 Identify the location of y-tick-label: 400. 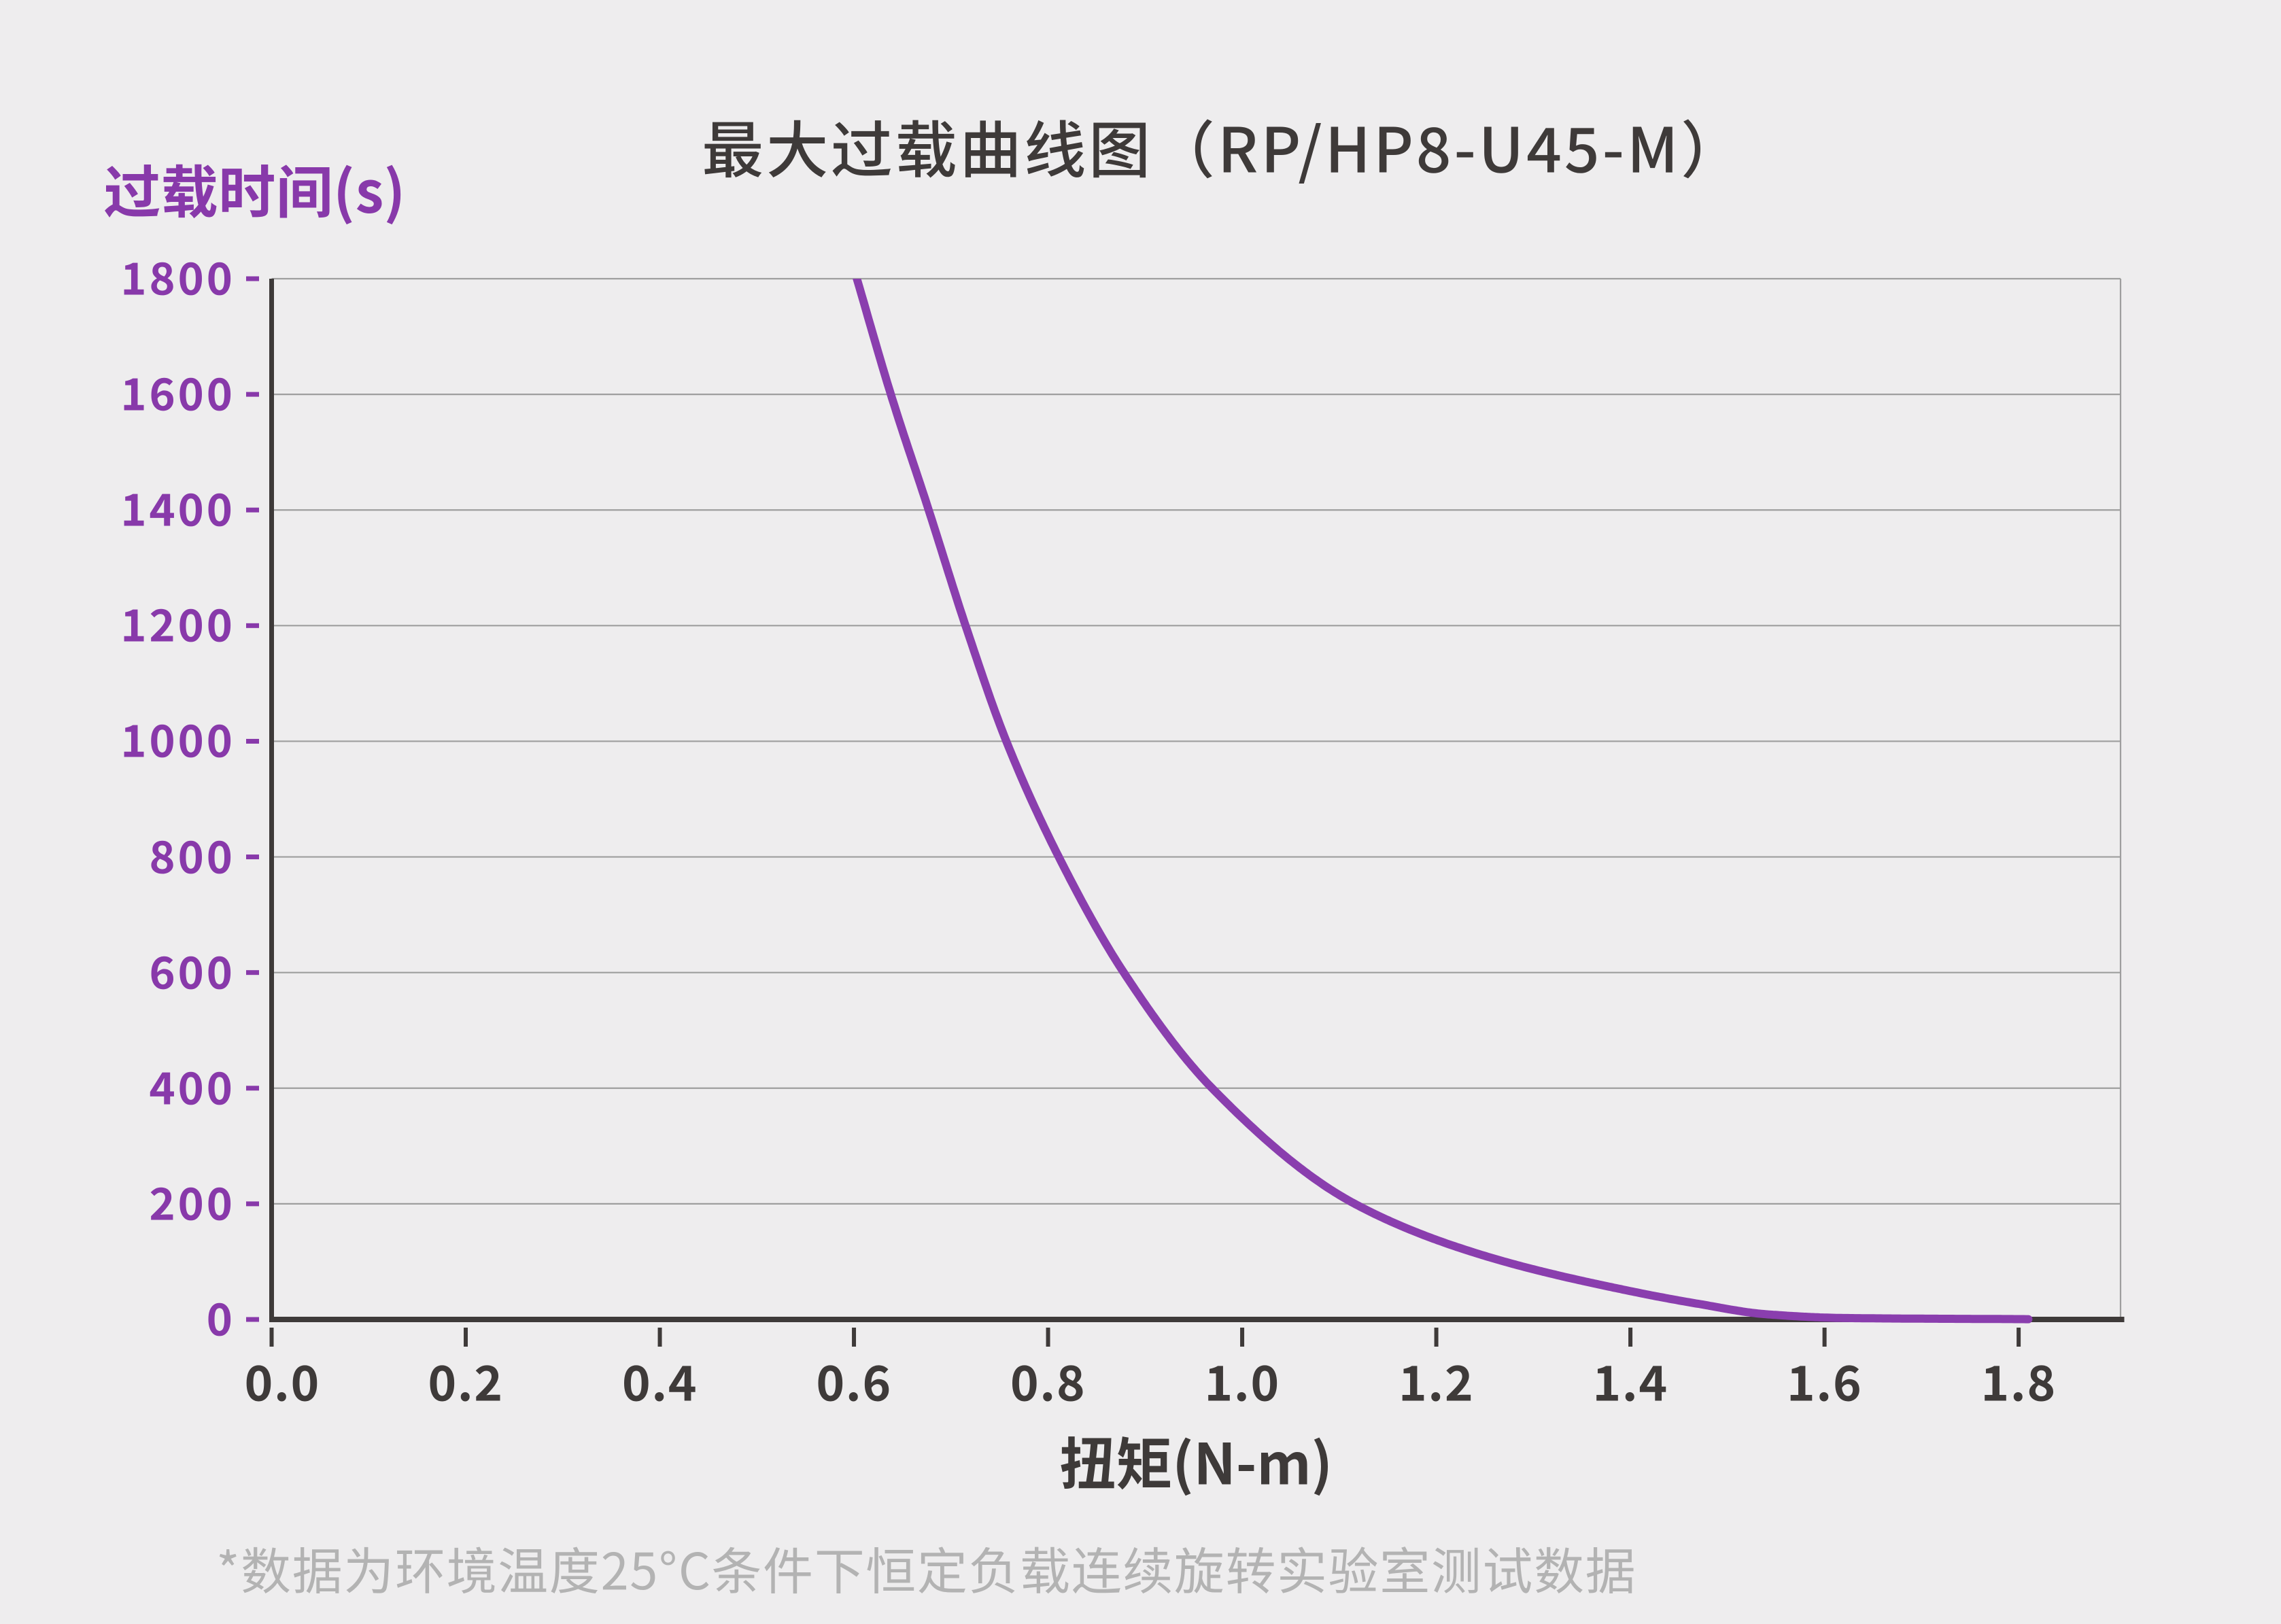
(192, 1085).